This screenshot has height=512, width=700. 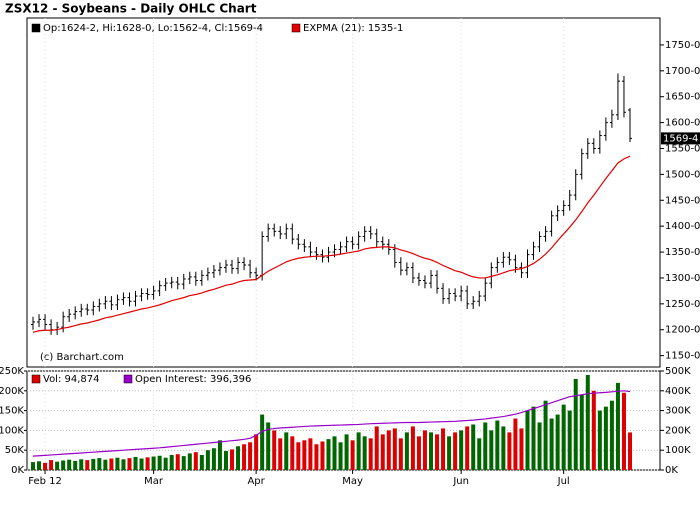 What do you see at coordinates (682, 123) in the screenshot?
I see `y-tick-label: 1600-0` at bounding box center [682, 123].